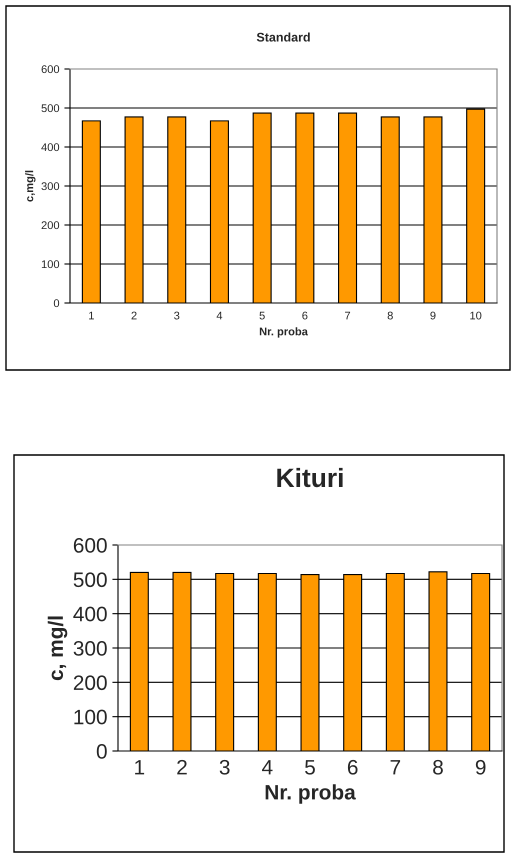 The width and height of the screenshot is (518, 858). I want to click on x-tick-label: 10, so click(476, 316).